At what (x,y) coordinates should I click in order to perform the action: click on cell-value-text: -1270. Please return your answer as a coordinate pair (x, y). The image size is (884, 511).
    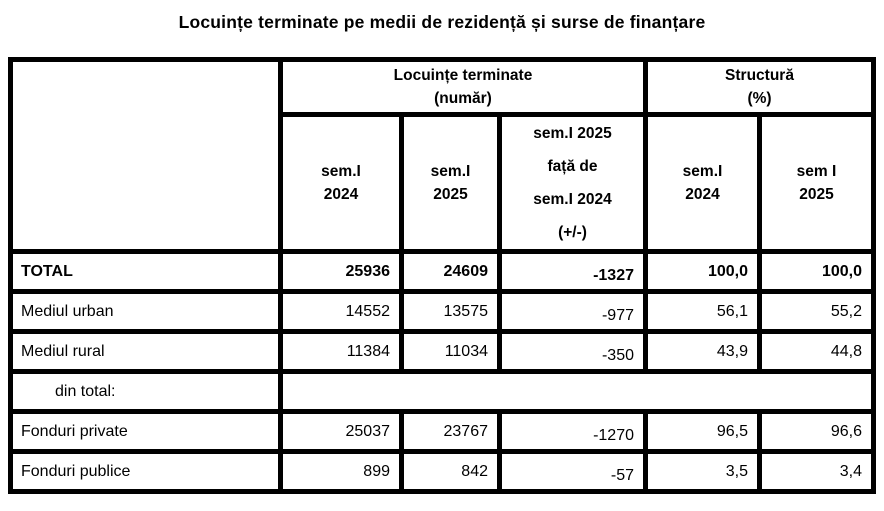
    Looking at the image, I should click on (613, 435).